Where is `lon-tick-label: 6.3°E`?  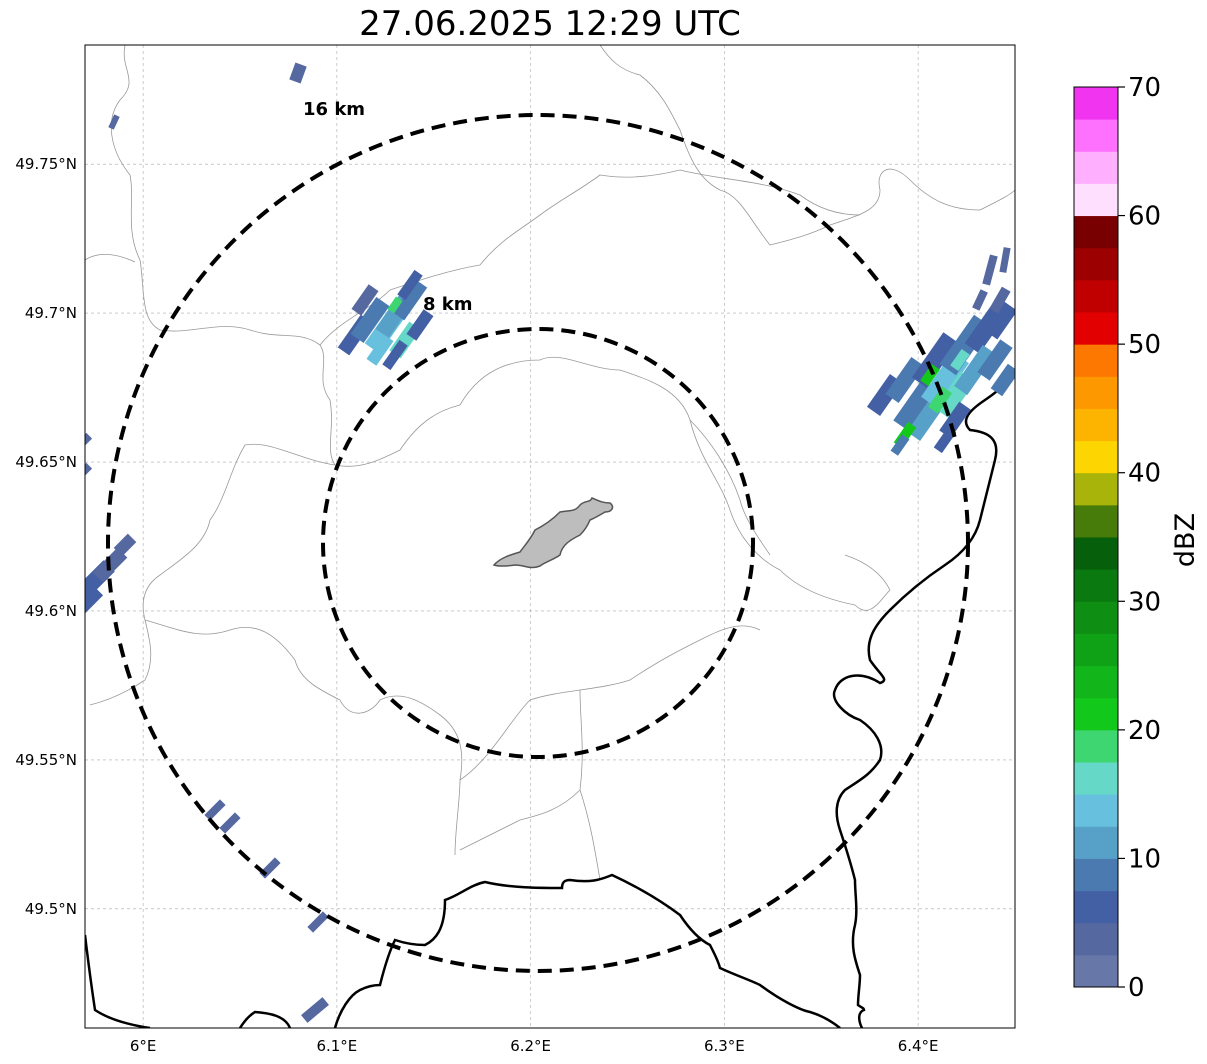 lon-tick-label: 6.3°E is located at coordinates (724, 1046).